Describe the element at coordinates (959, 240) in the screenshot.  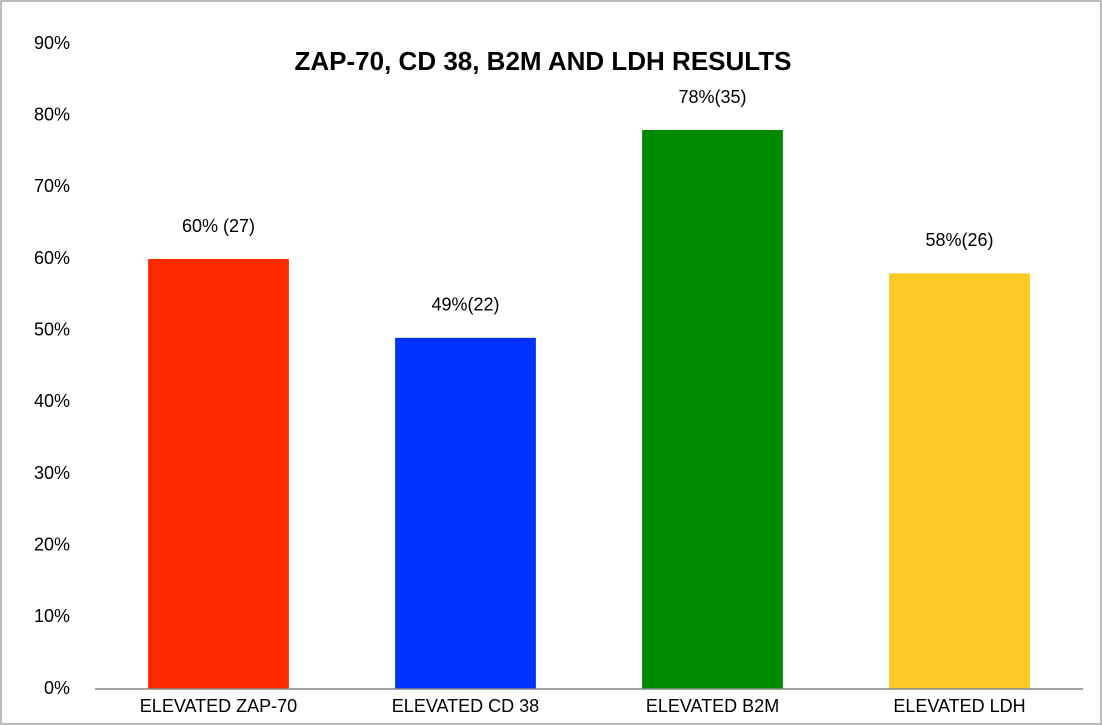
I see `value-label: 58%(26)` at that location.